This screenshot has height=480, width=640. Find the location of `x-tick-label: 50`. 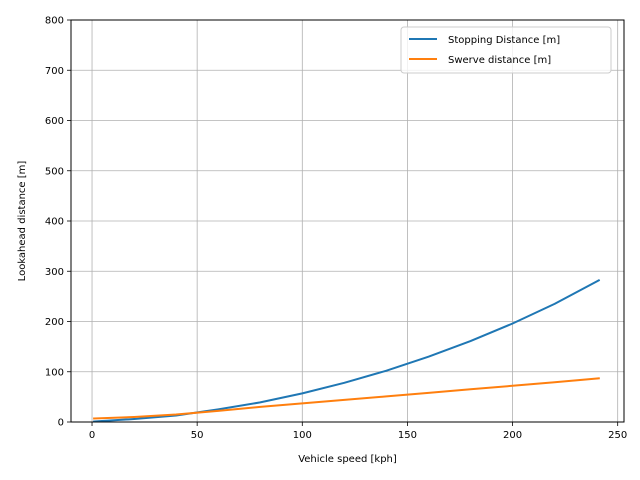

x-tick-label: 50 is located at coordinates (197, 435).